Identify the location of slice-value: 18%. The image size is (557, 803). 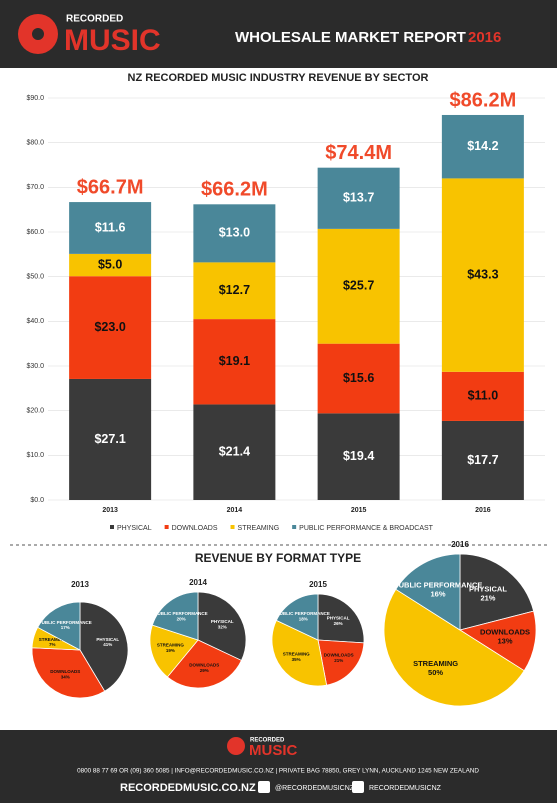
(303, 619).